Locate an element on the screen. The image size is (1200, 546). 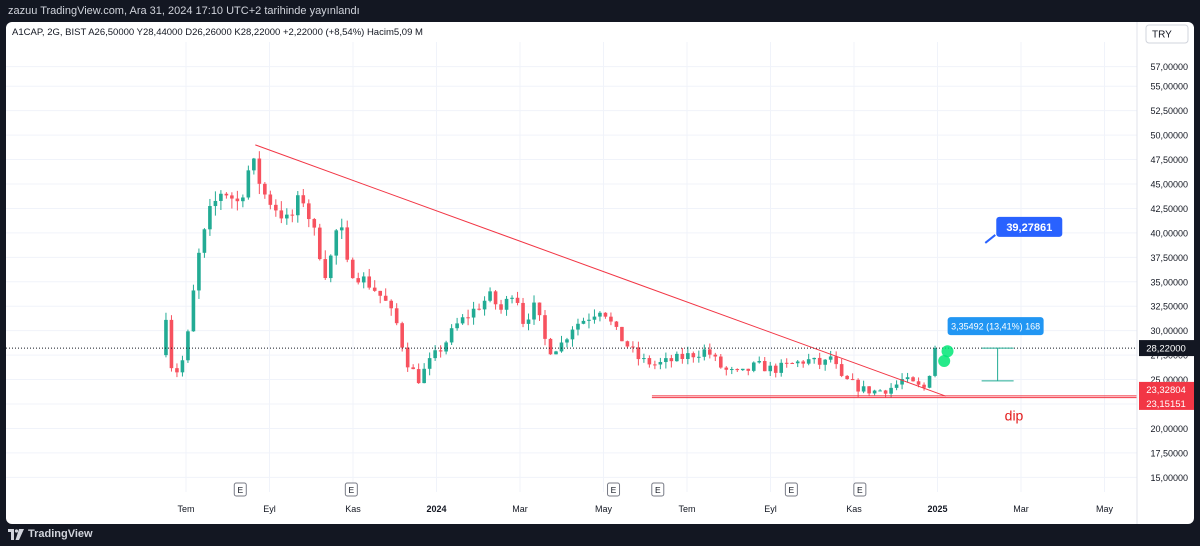
x-tick-label: Eyl is located at coordinates (269, 509).